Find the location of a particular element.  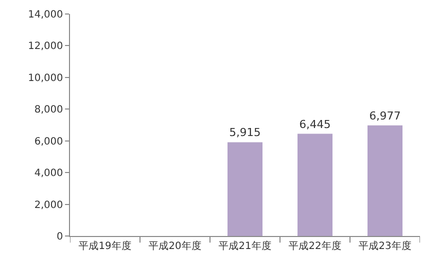

y-tick-label: 12,000 is located at coordinates (45, 46).